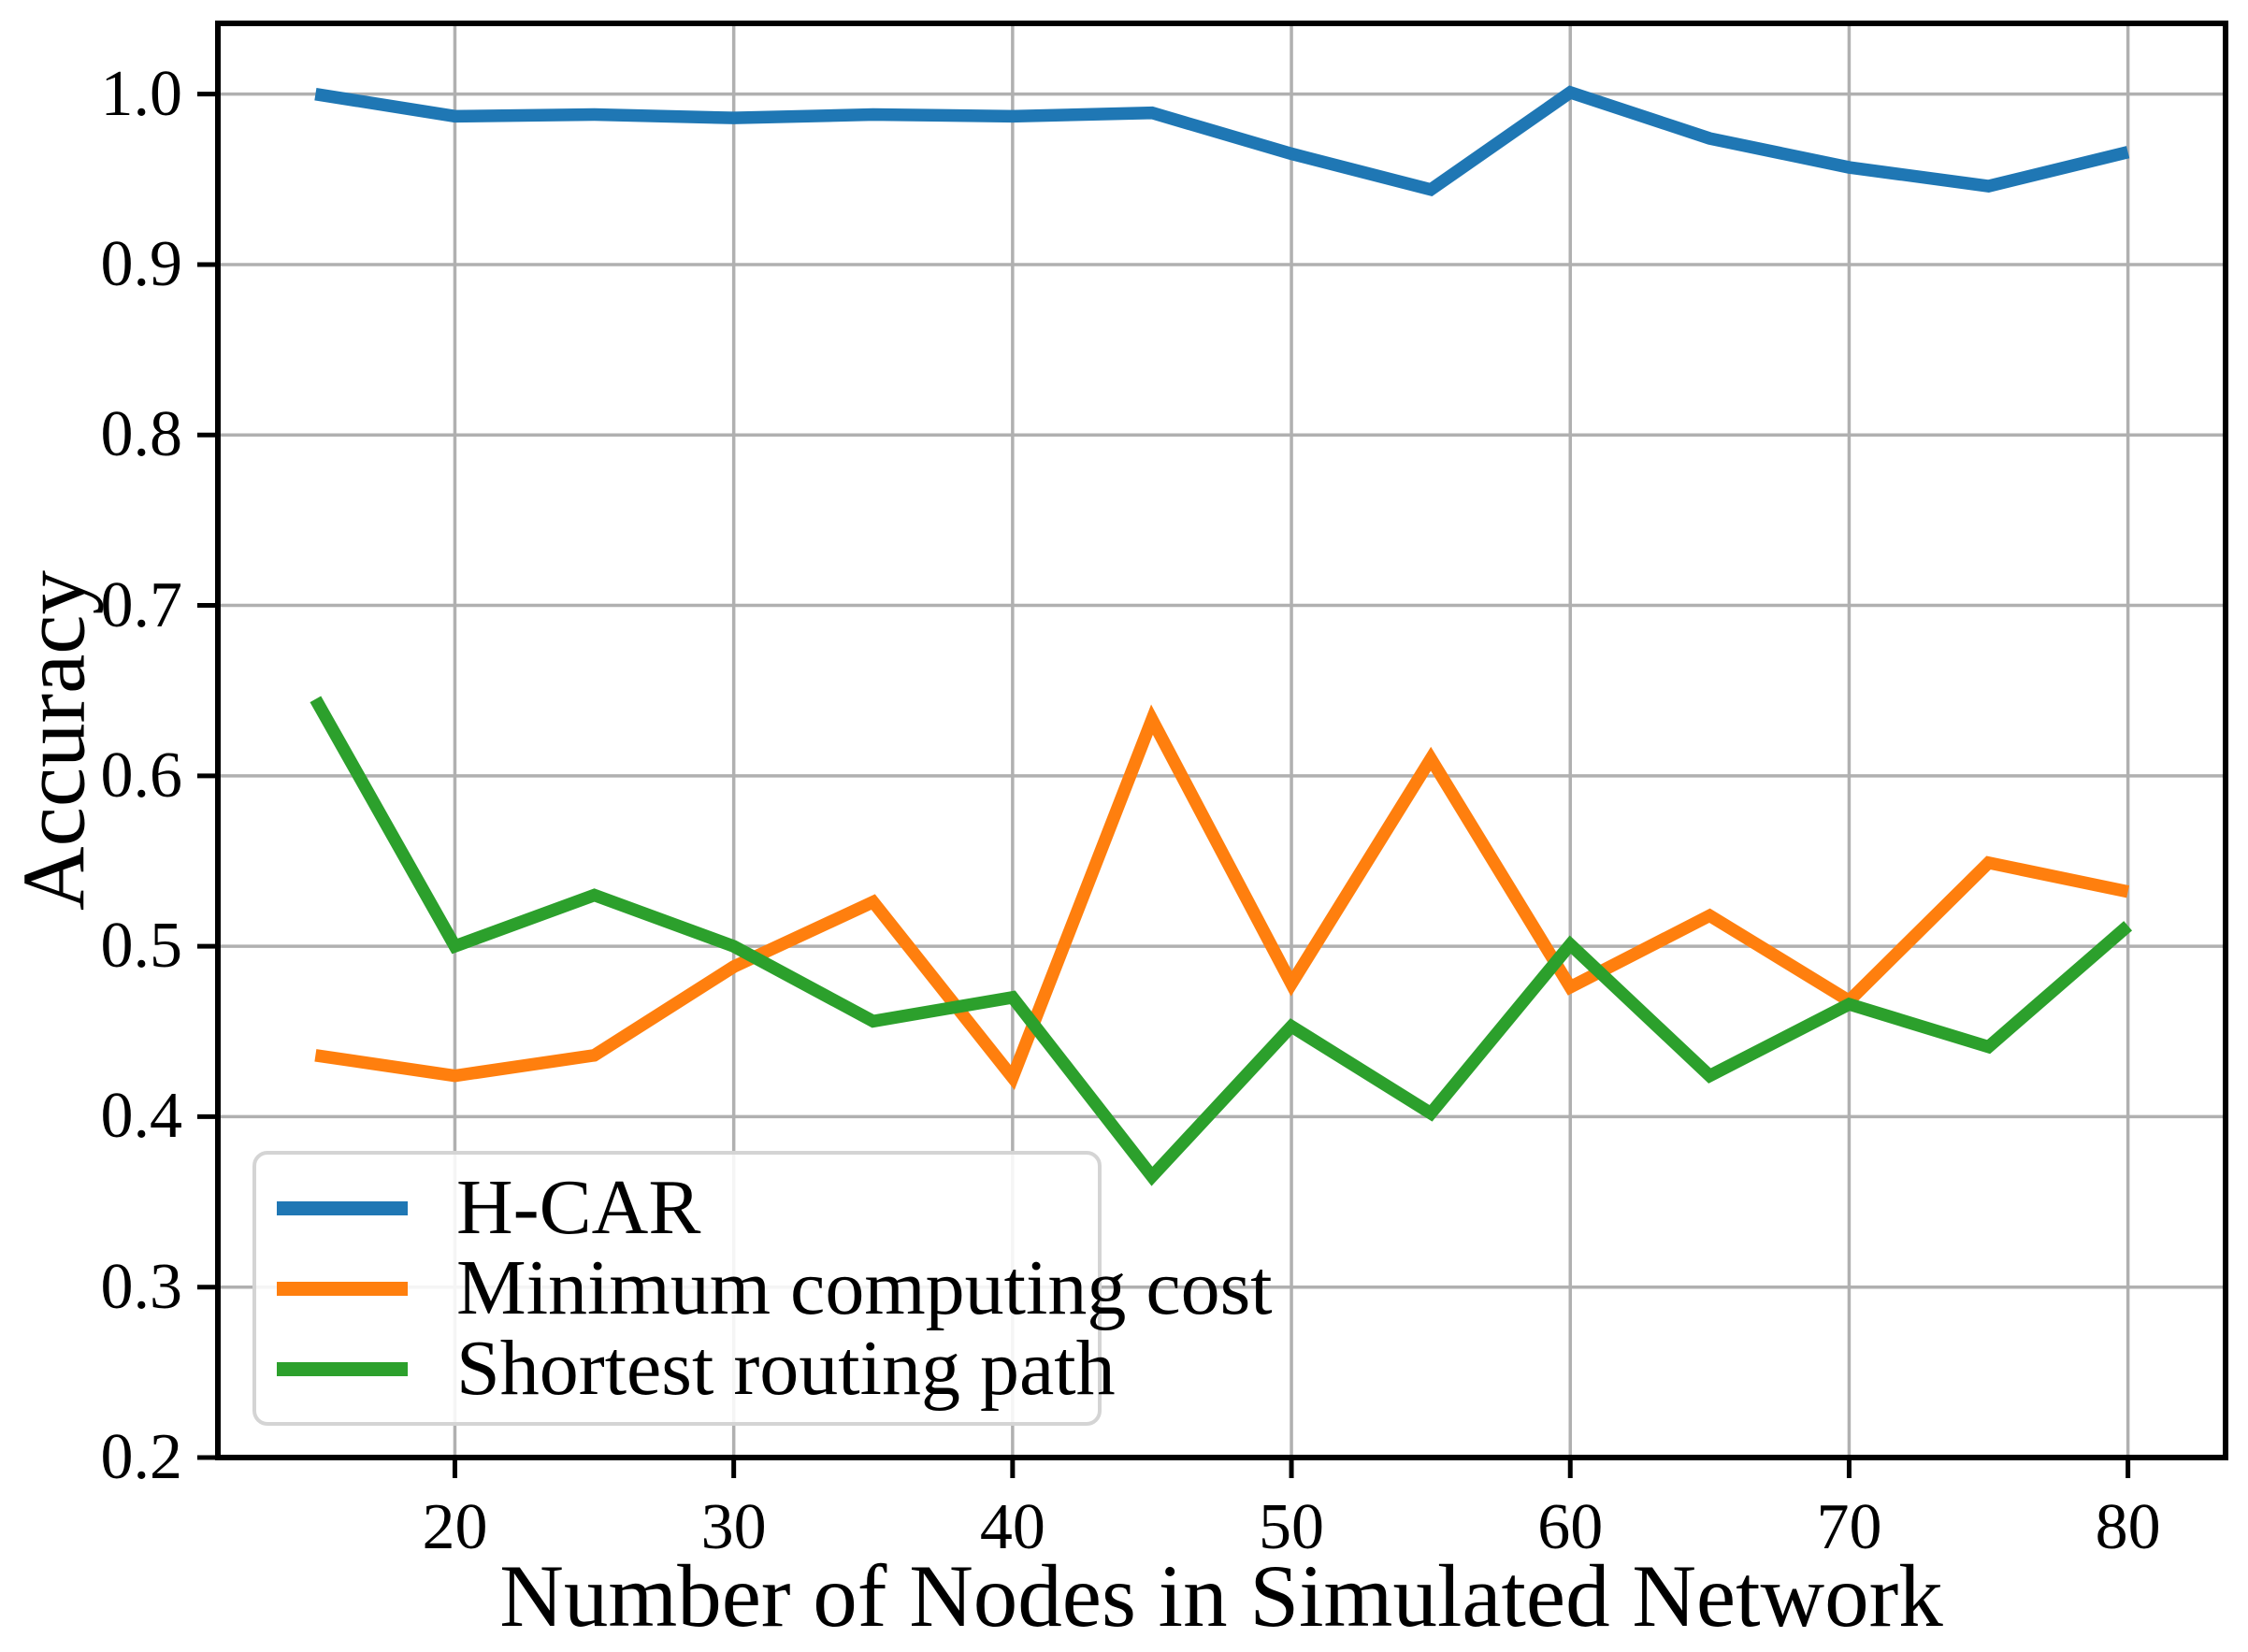  What do you see at coordinates (2128, 1527) in the screenshot?
I see `x-tick-label: 80` at bounding box center [2128, 1527].